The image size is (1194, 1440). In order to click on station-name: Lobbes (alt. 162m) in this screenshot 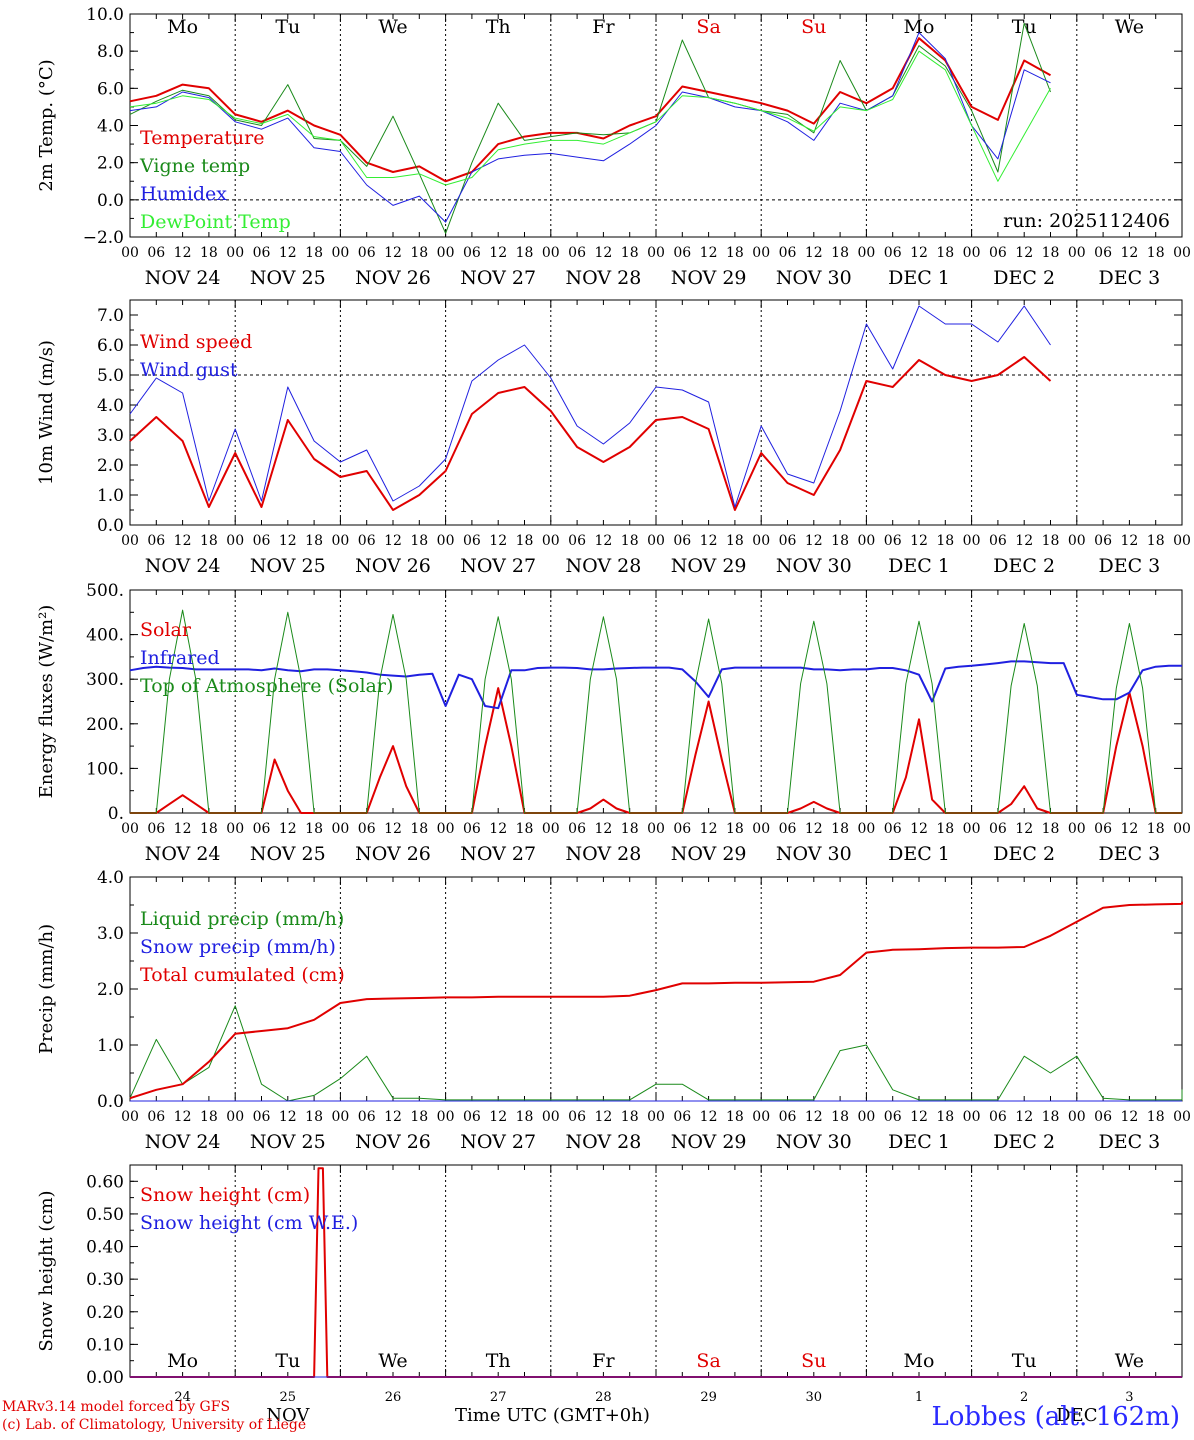, I will do `click(1055, 1417)`.